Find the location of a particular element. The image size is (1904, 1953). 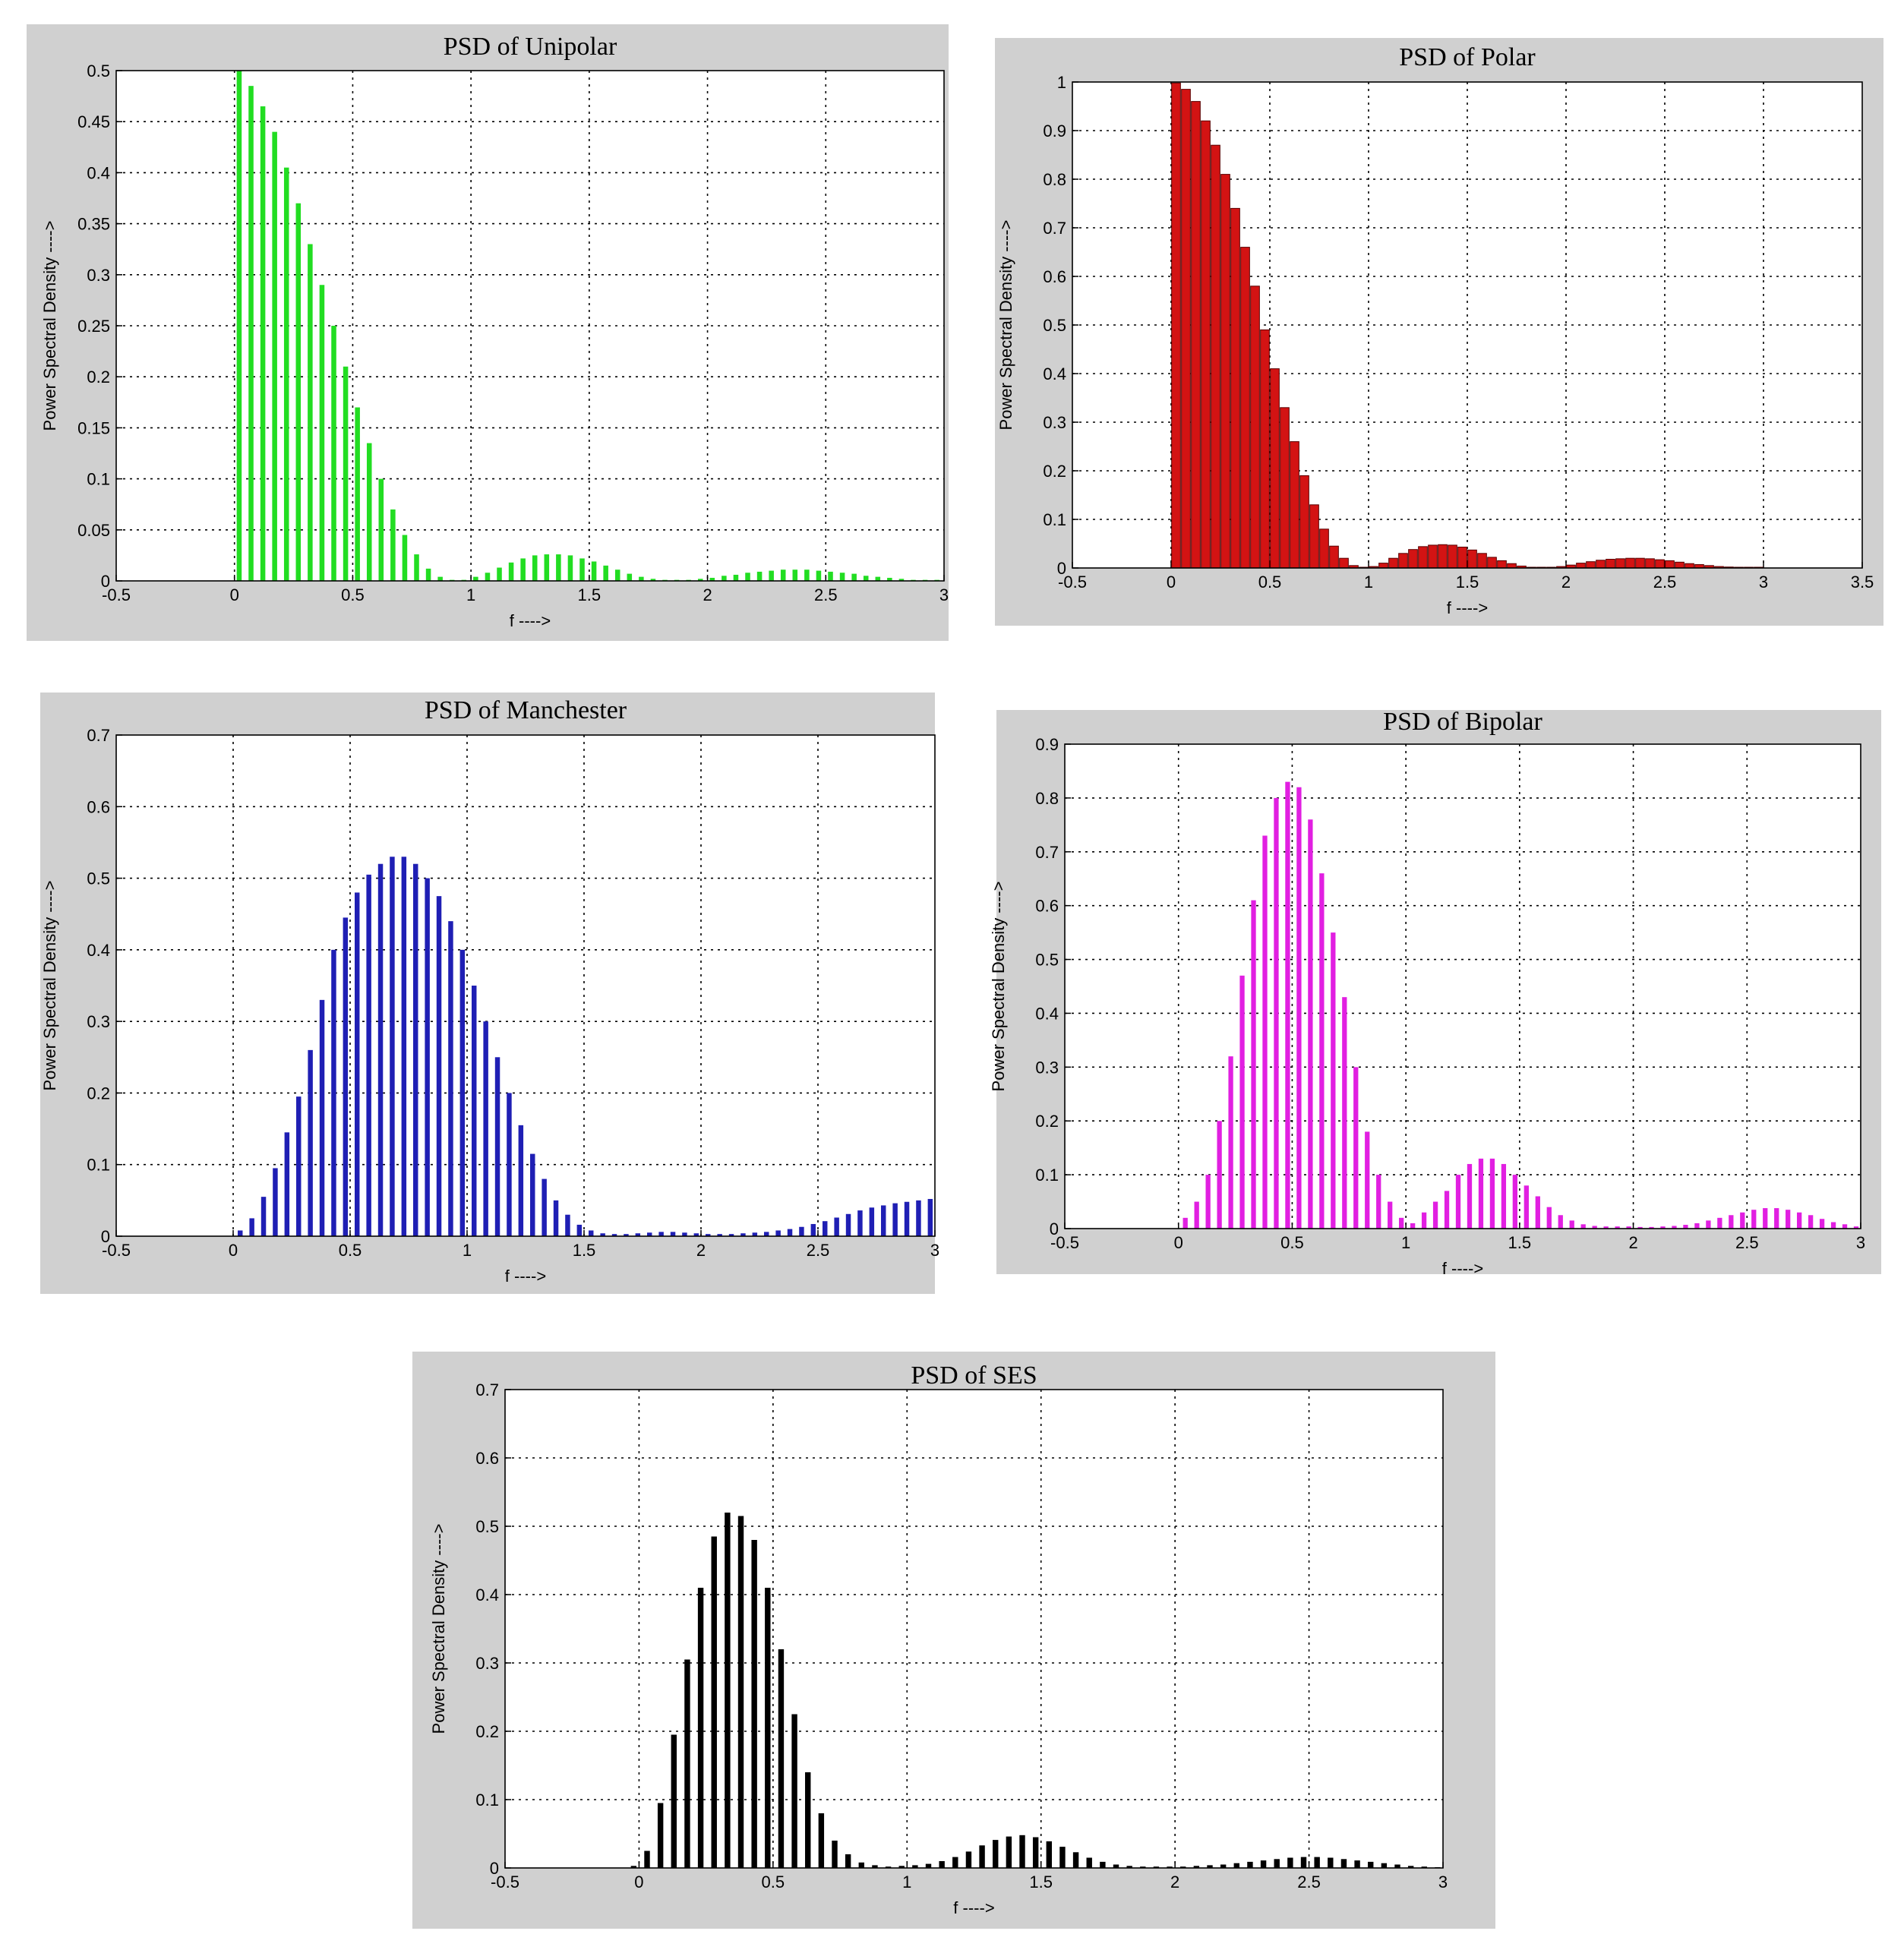

y-axis-label: Power Spectral Density ----> is located at coordinates (49, 986).